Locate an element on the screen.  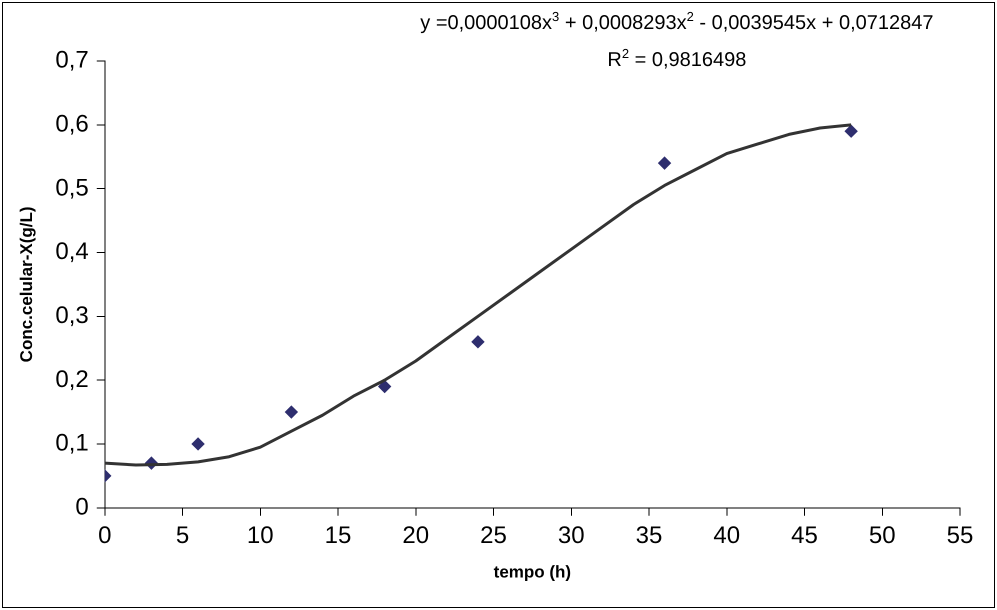
x-tick-label: 15 is located at coordinates (338, 535).